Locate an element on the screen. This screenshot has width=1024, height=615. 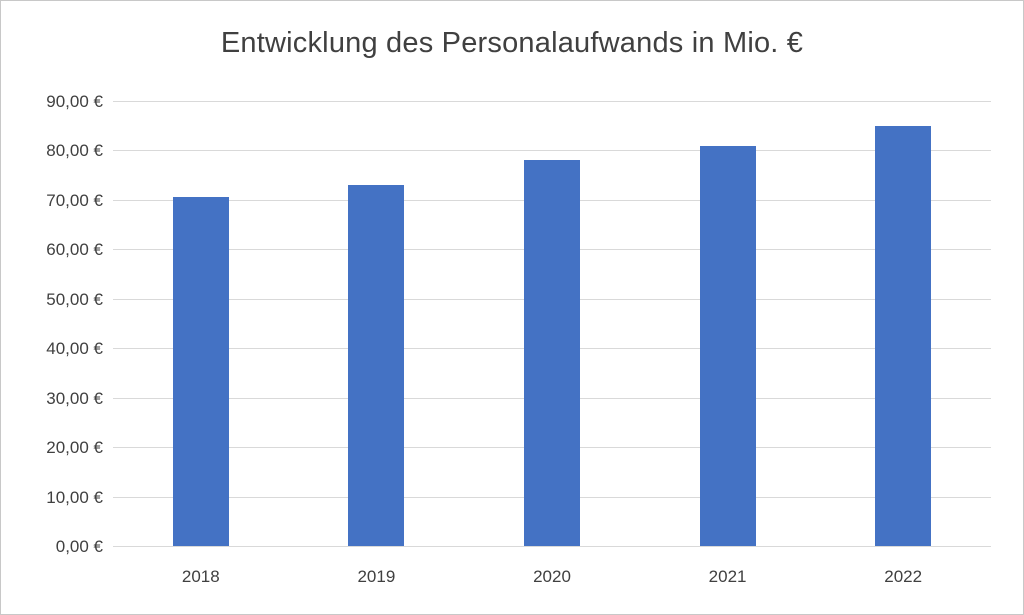
bar-2022 is located at coordinates (903, 335).